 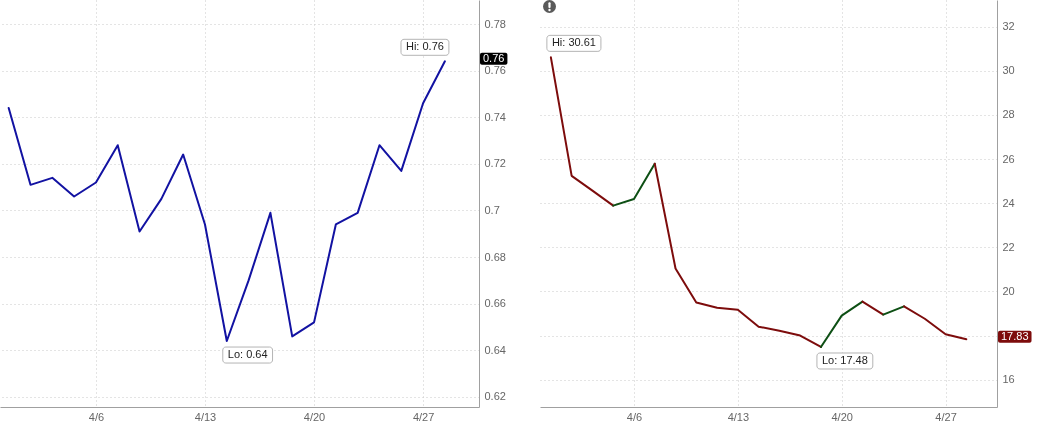 What do you see at coordinates (1008, 379) in the screenshot?
I see `y-tick-label: 16` at bounding box center [1008, 379].